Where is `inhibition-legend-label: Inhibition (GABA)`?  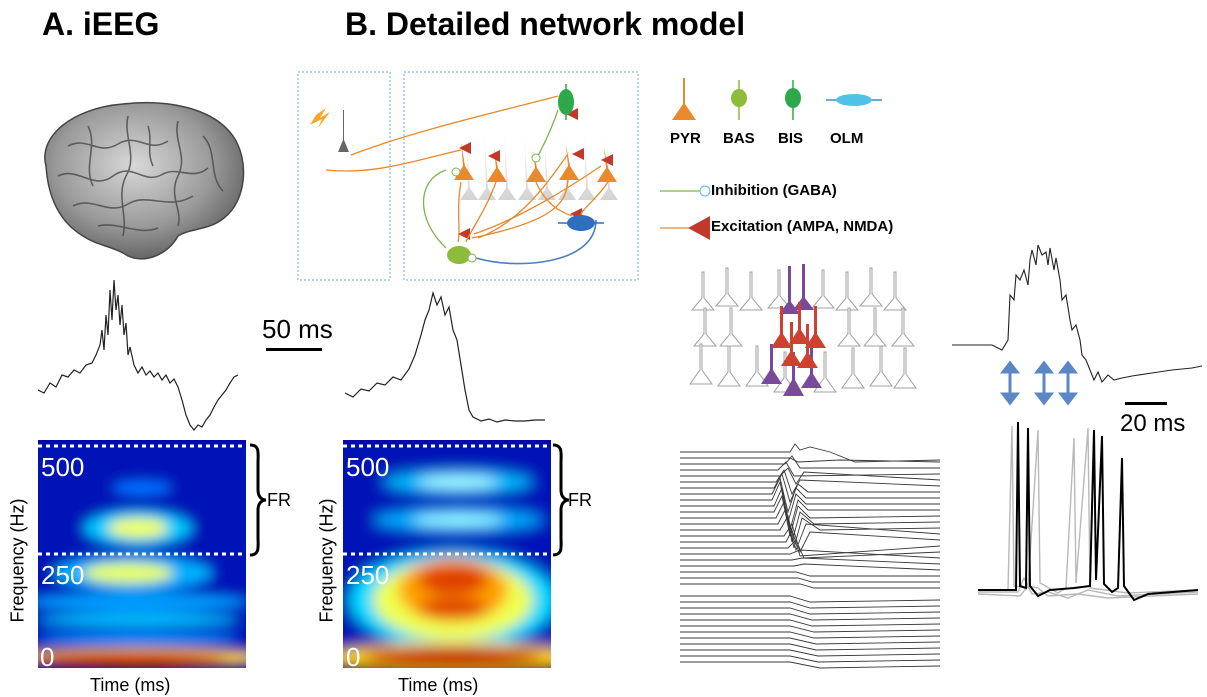 inhibition-legend-label: Inhibition (GABA) is located at coordinates (774, 190).